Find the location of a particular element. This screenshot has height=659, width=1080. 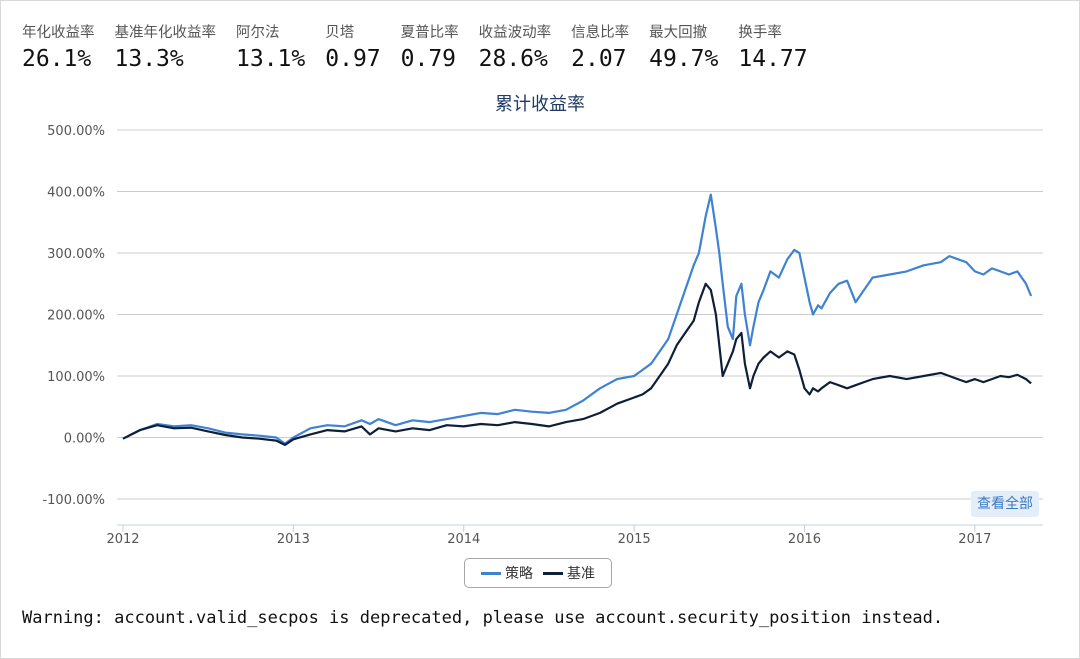

y-tick-label: 200.00% is located at coordinates (76, 316).